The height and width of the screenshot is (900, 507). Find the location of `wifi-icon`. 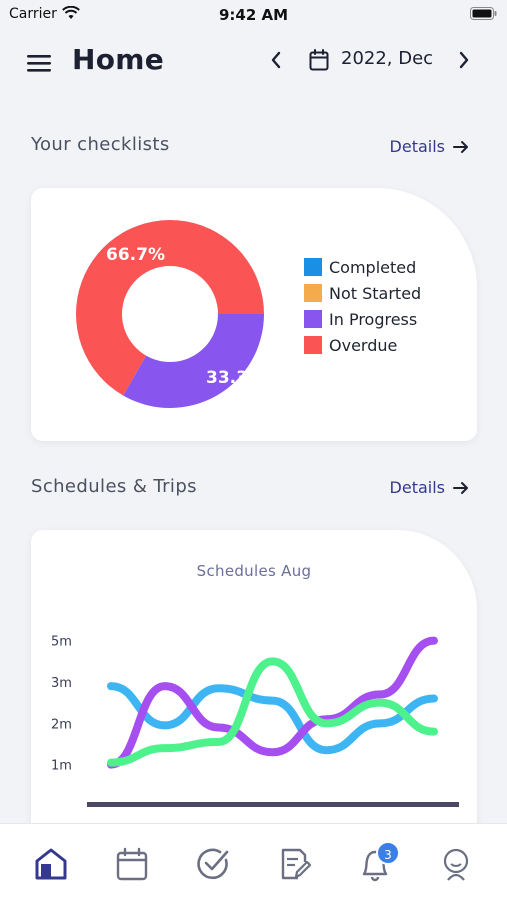

wifi-icon is located at coordinates (71, 12).